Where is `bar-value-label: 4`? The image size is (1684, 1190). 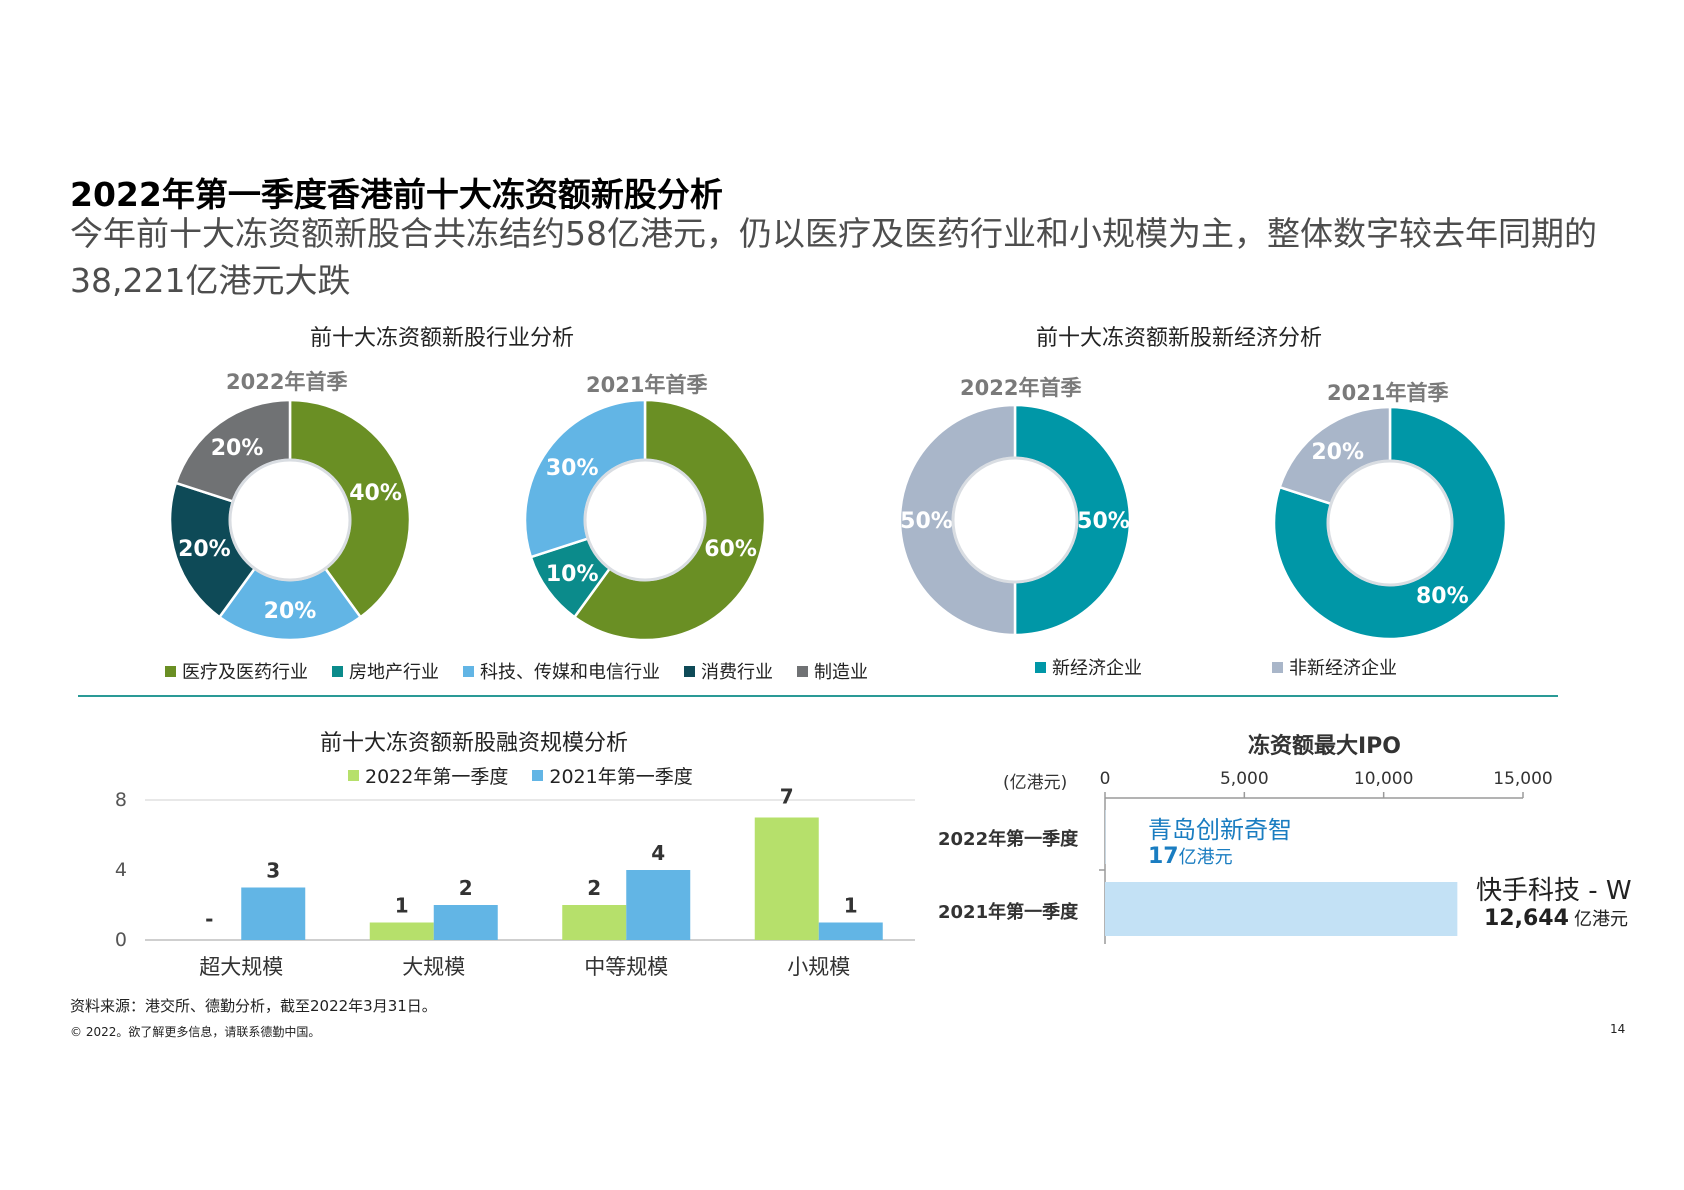 bar-value-label: 4 is located at coordinates (658, 853).